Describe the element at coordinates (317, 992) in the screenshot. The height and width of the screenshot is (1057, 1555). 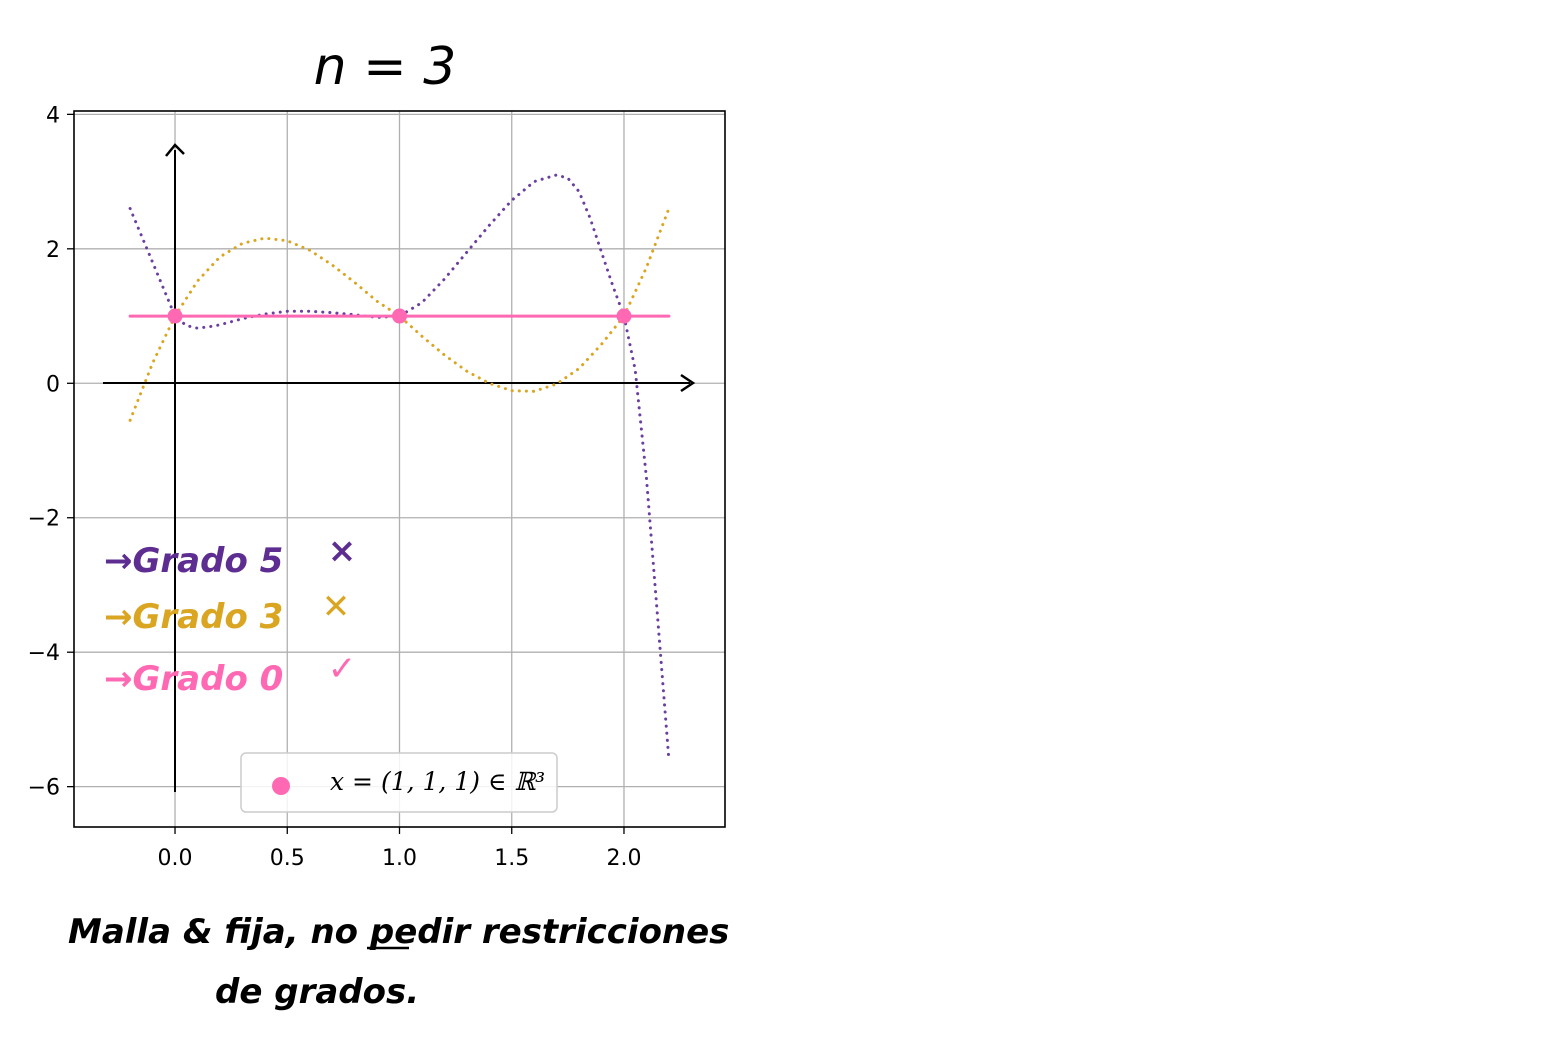
I see `note-line-2: de grados.` at that location.